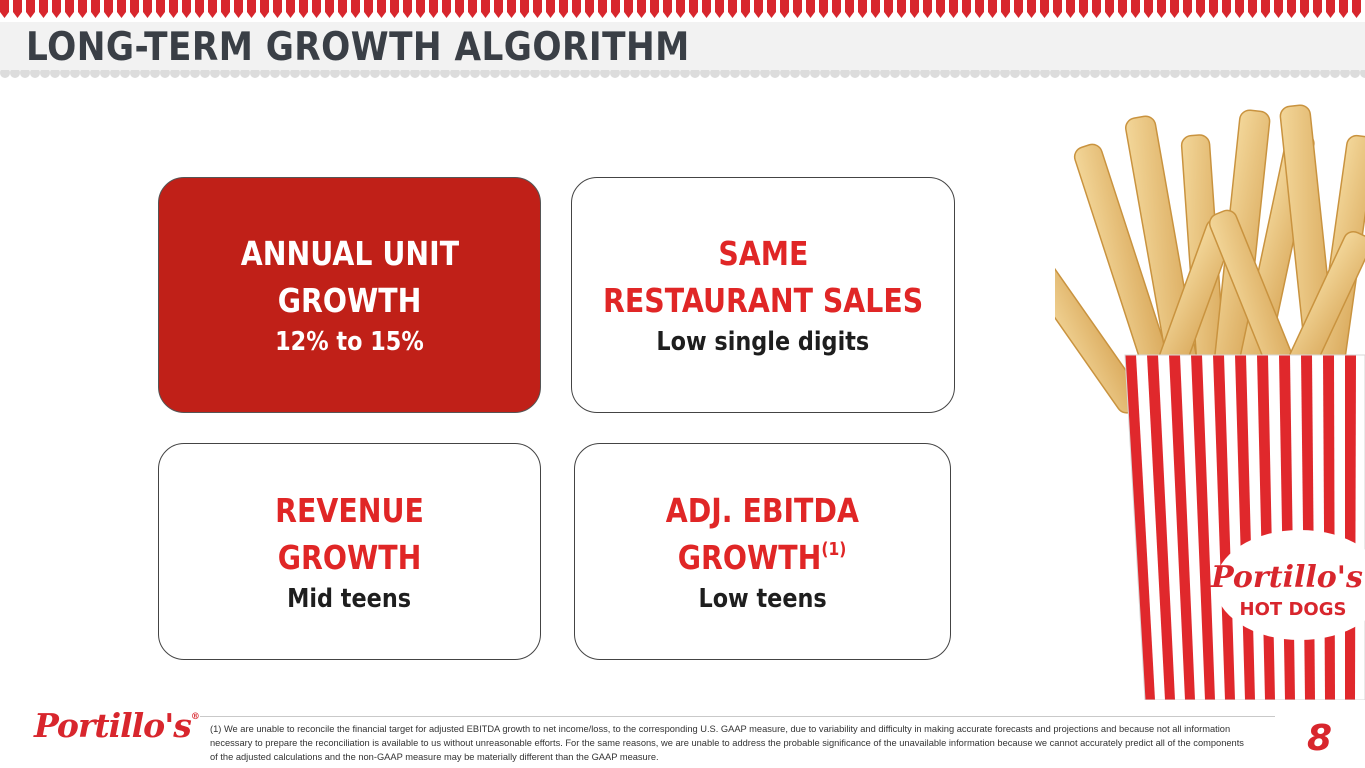 The height and width of the screenshot is (768, 1365). Describe the element at coordinates (195, 717) in the screenshot. I see `registered-mark: ®` at that location.